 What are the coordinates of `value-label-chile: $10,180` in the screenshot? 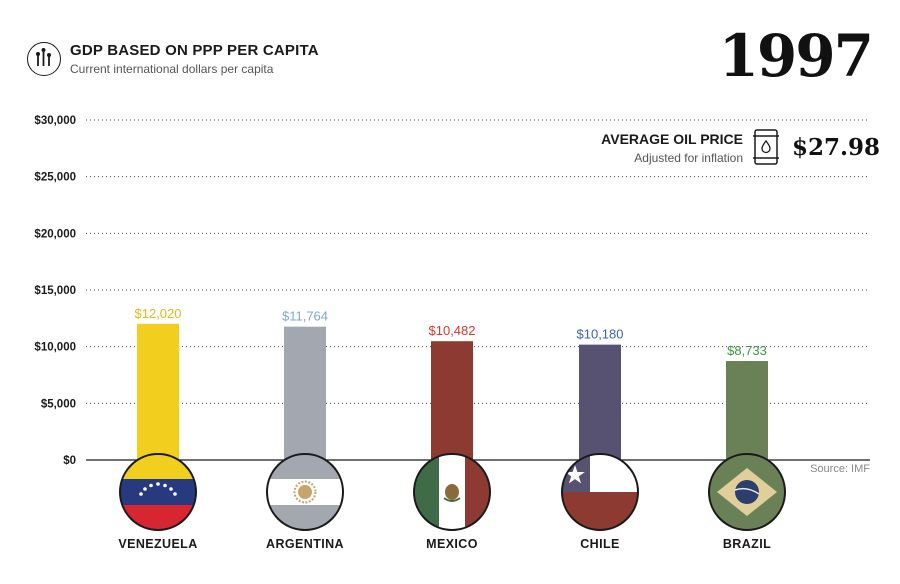 It's located at (600, 334).